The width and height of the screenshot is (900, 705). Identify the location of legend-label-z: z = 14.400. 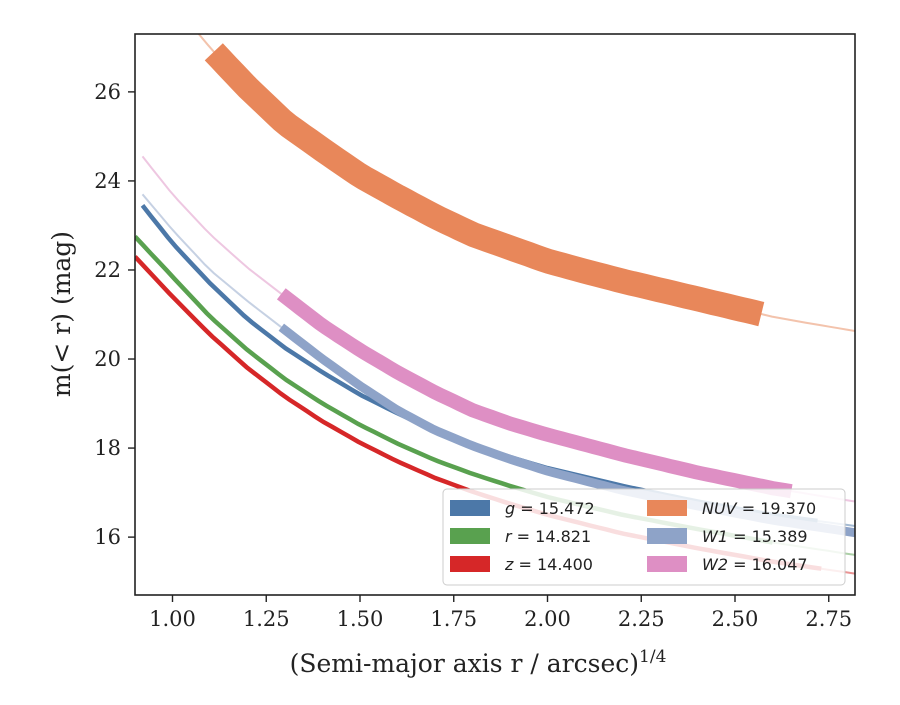
(548, 564).